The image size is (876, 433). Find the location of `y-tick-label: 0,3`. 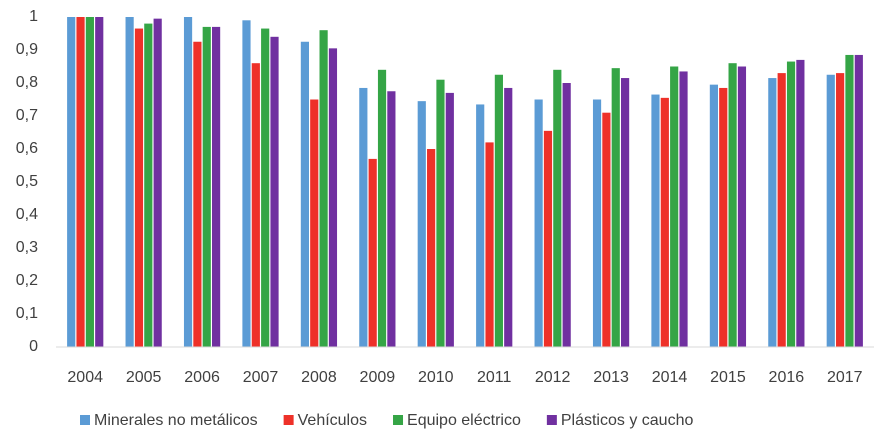

y-tick-label: 0,3 is located at coordinates (27, 247).